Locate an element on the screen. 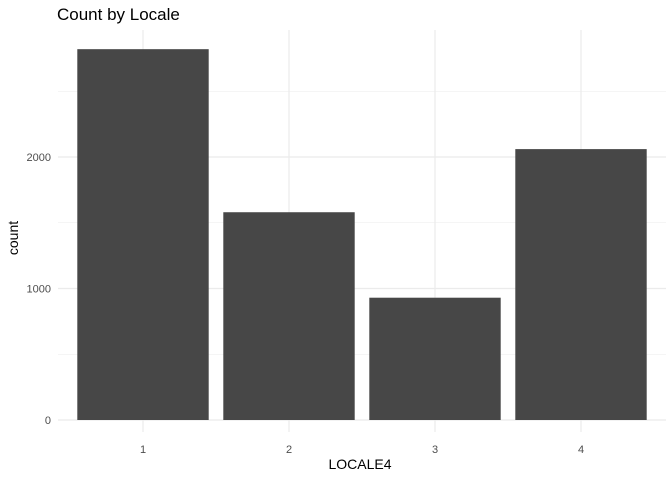  y-tick-label: 2000 is located at coordinates (39, 158).